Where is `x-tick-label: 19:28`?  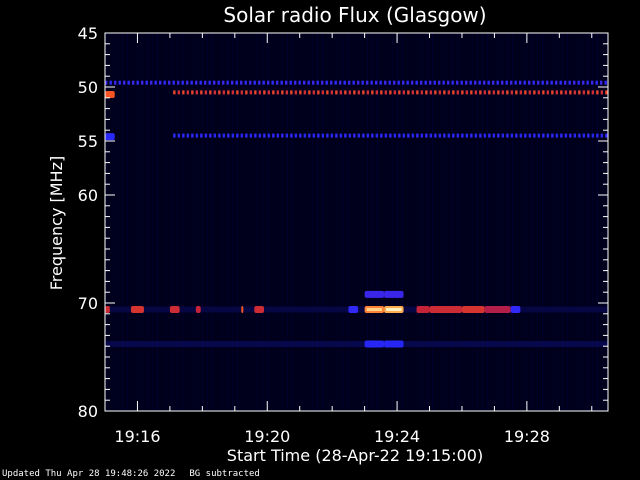 x-tick-label: 19:28 is located at coordinates (527, 436).